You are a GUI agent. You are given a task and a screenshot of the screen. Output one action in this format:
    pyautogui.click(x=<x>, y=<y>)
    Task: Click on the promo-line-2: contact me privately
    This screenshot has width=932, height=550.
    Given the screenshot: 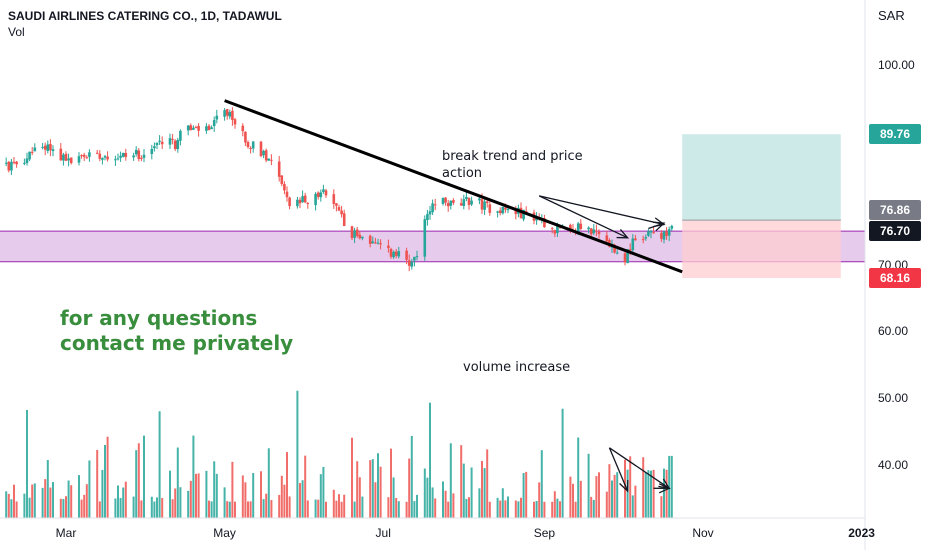 What is the action you would take?
    pyautogui.click(x=177, y=343)
    